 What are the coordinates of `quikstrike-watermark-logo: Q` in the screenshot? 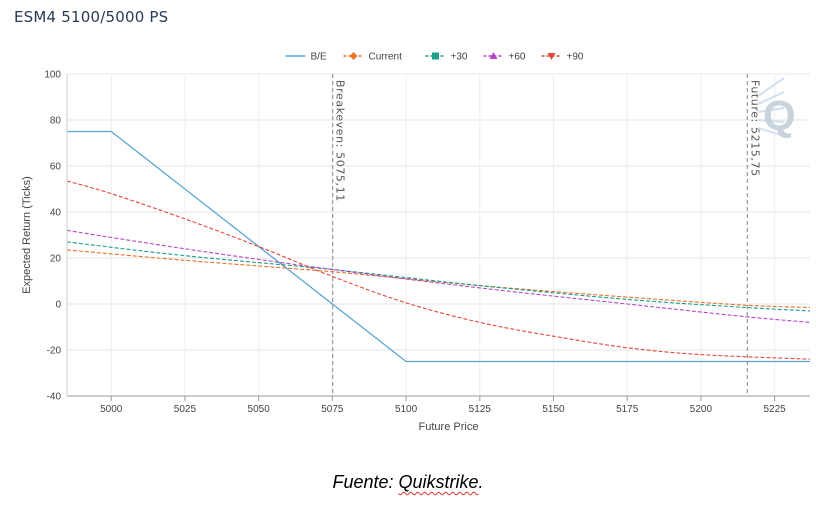 It's located at (776, 108).